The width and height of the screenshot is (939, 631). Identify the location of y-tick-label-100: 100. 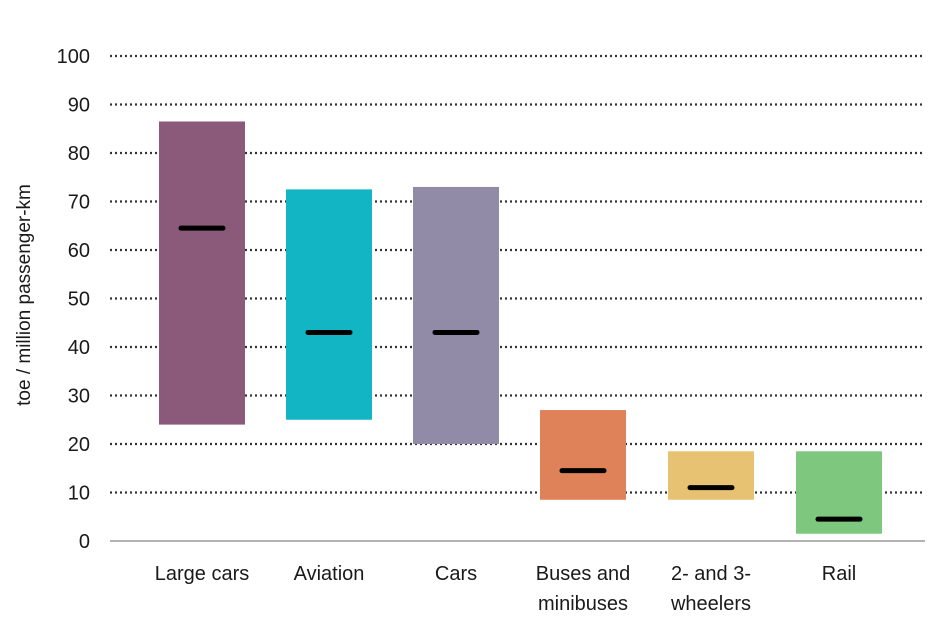
(73, 57).